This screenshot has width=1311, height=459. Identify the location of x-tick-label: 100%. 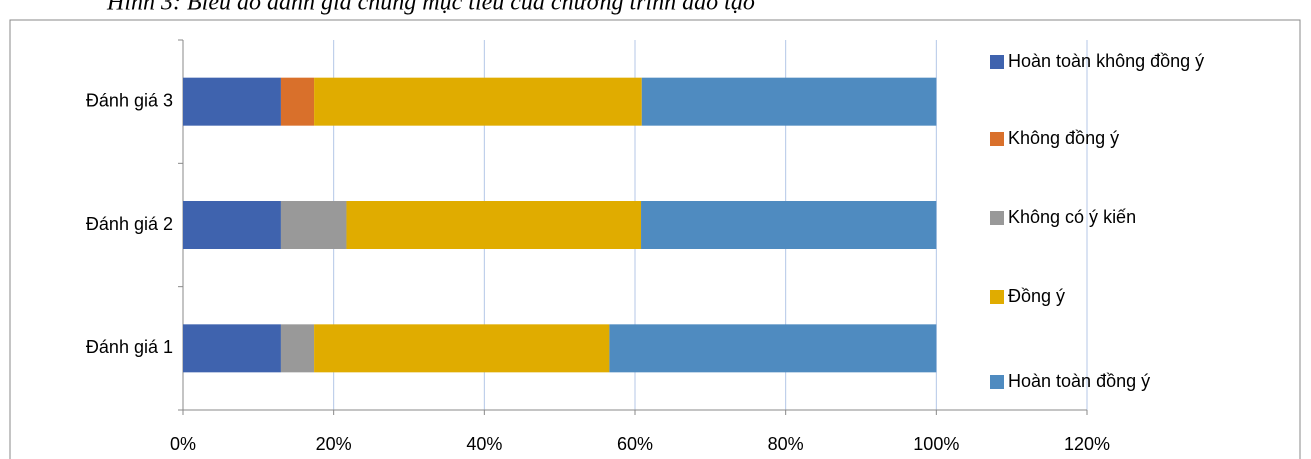
(936, 444).